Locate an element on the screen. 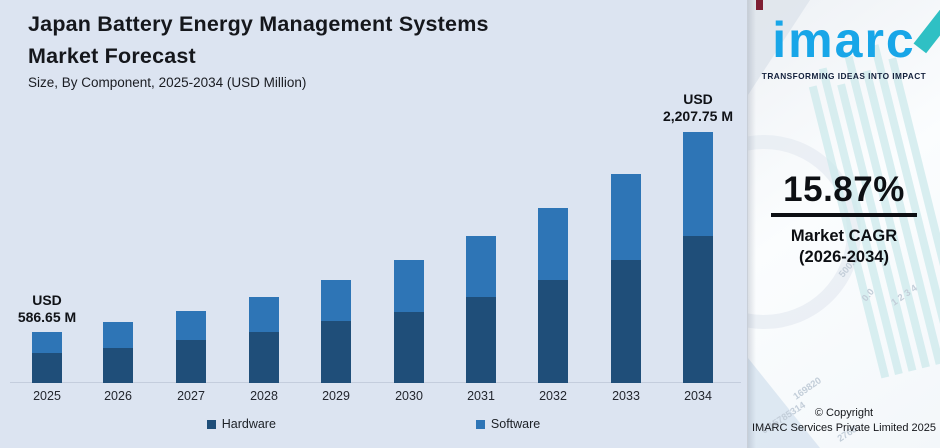  x-tick-2025: 2025 is located at coordinates (47, 396).